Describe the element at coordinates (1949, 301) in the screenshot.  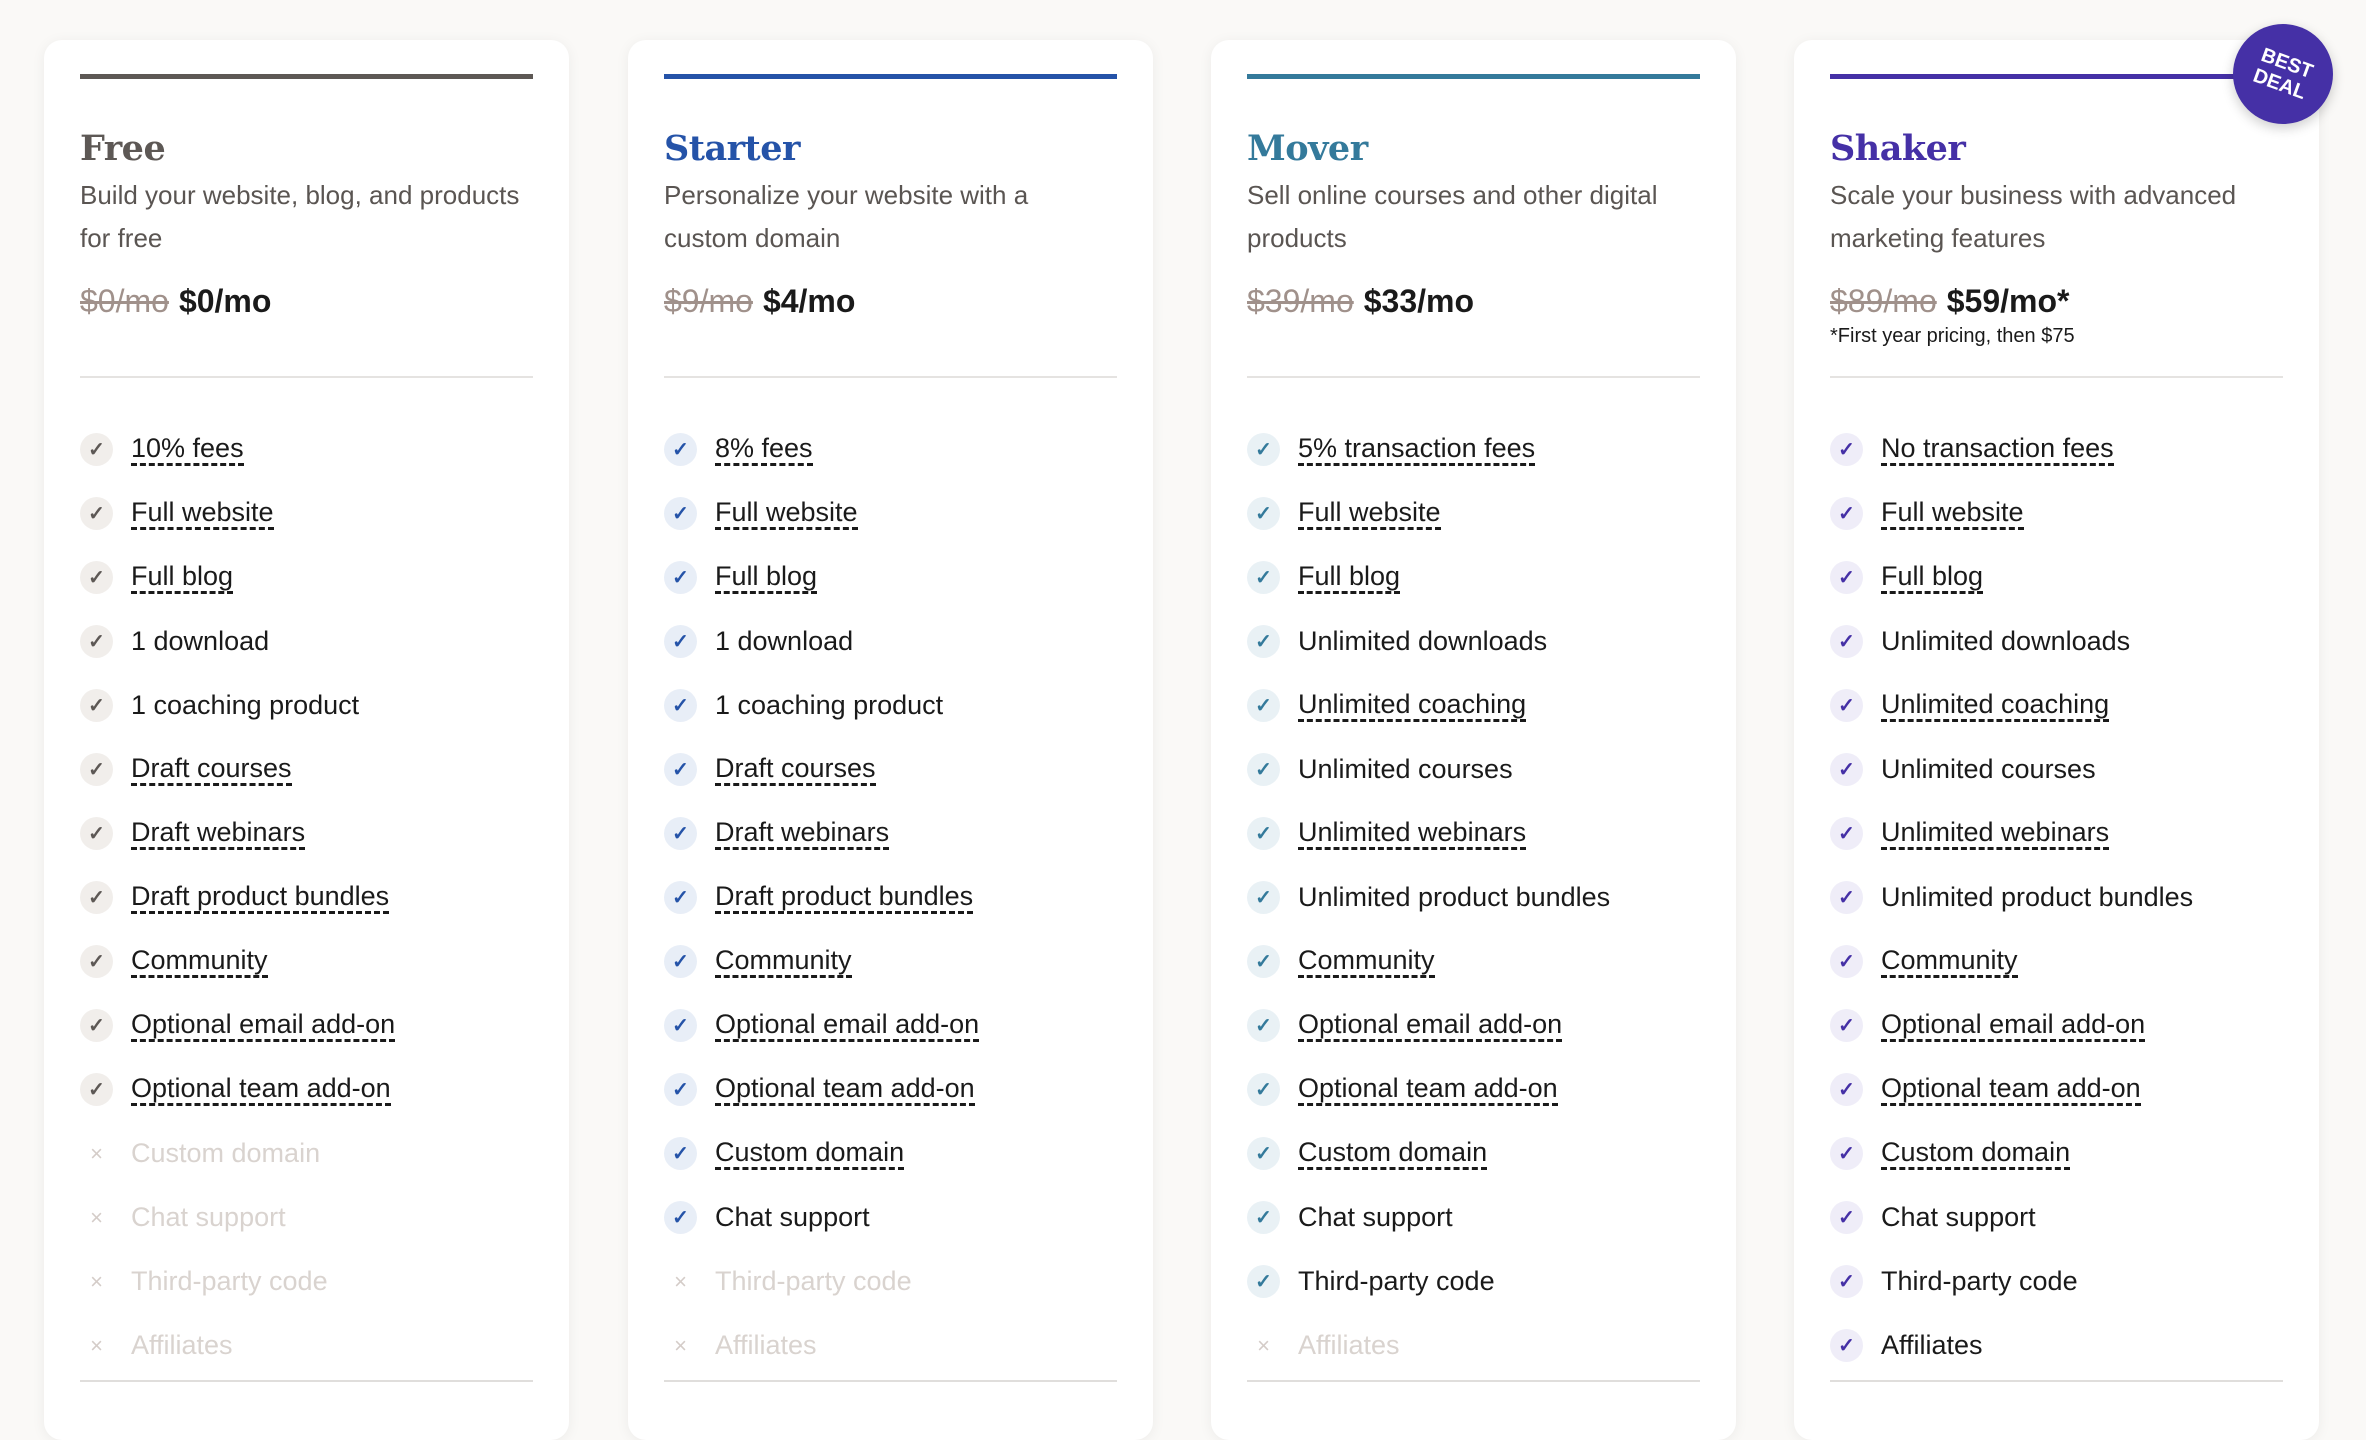
I see `plan-price: $89/mo $59/mo*` at that location.